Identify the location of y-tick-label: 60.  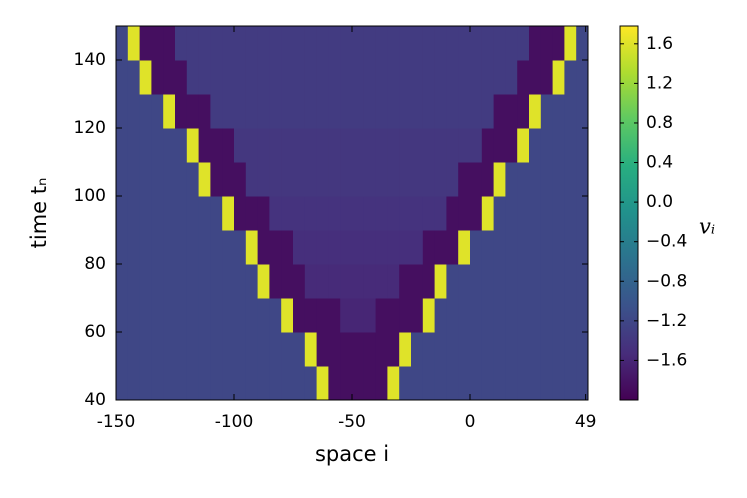
(95, 332).